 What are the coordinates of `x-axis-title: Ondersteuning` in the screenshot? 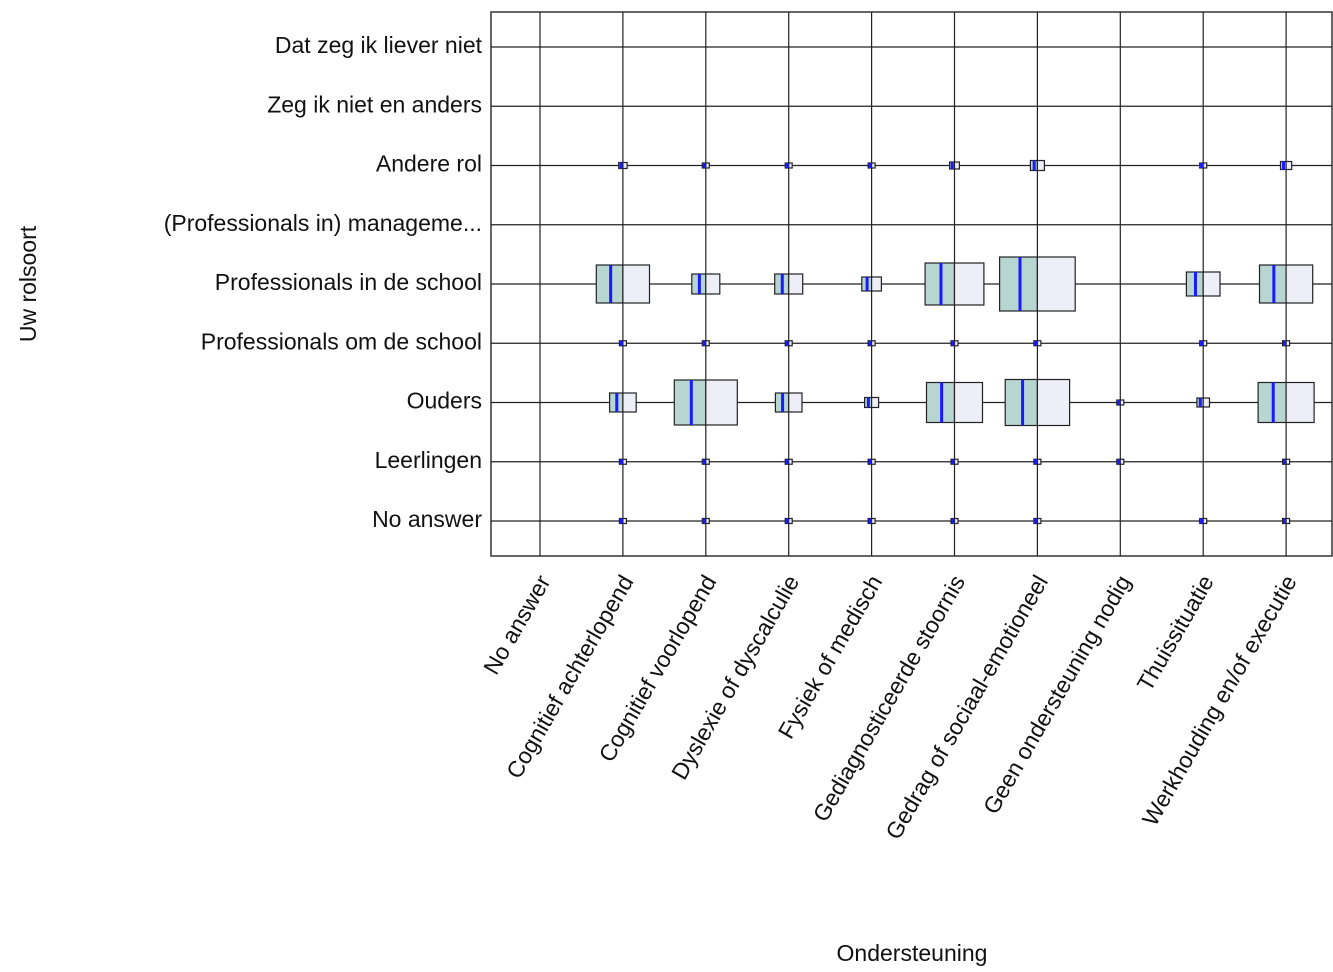 It's located at (912, 953).